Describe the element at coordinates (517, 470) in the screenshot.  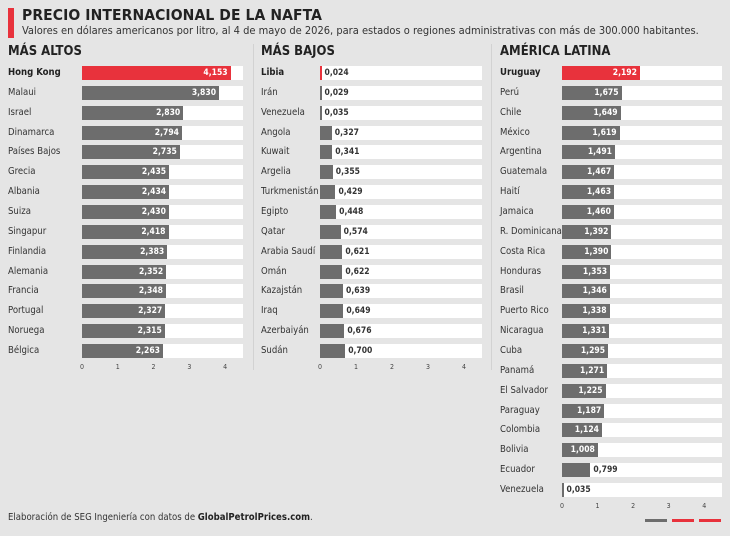
I see `category-label: Ecuador` at that location.